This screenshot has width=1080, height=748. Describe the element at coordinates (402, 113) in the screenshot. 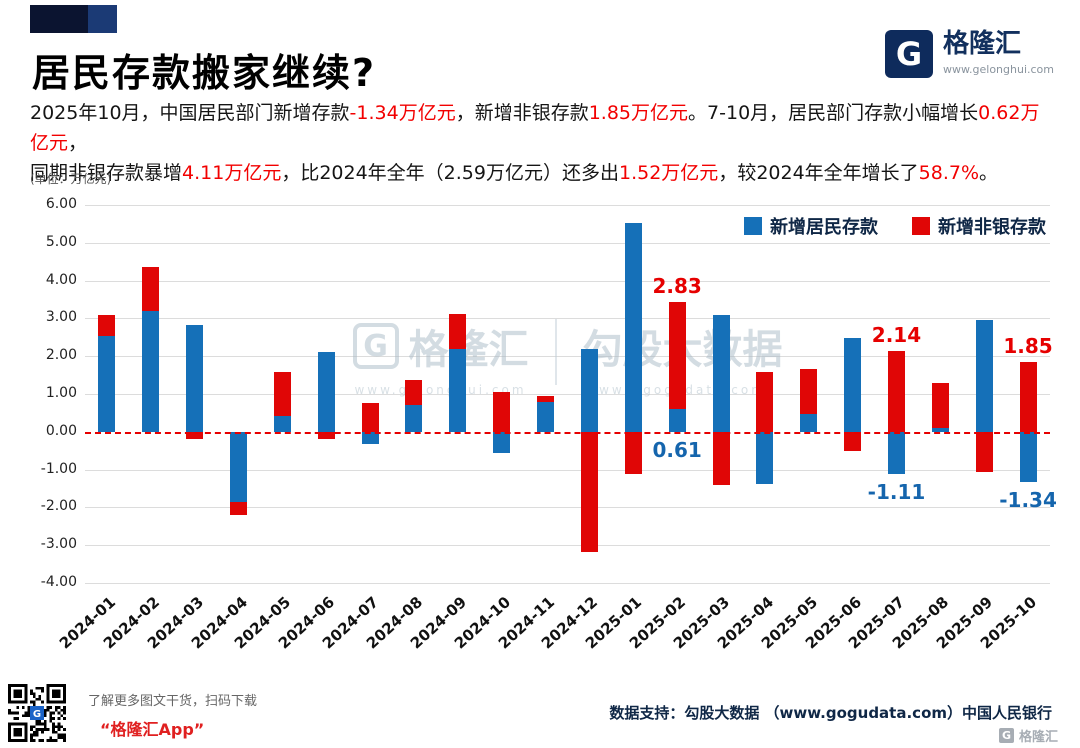

I see `summary-highlight: -1.34万亿元` at that location.